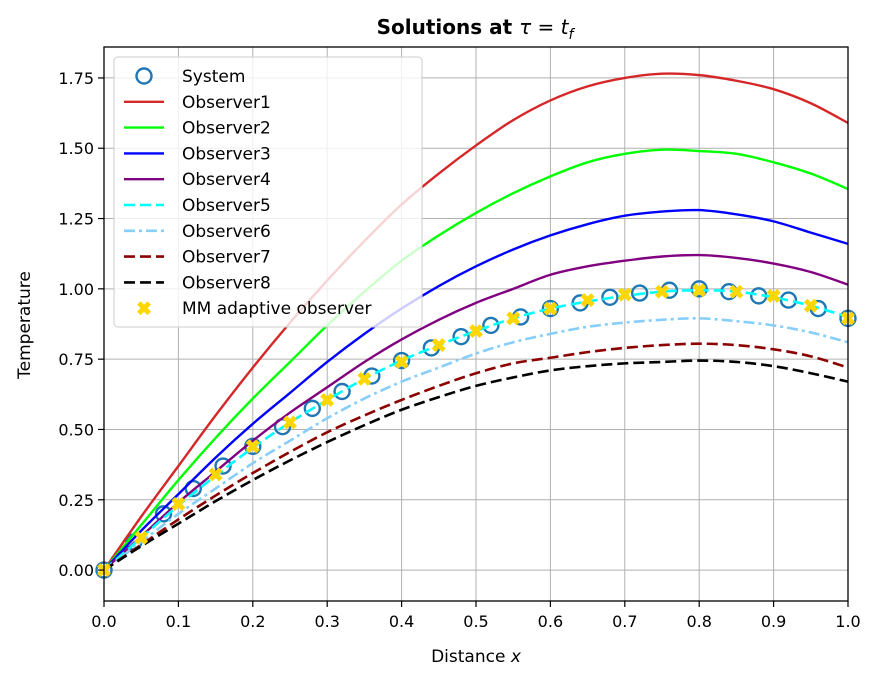  What do you see at coordinates (847, 621) in the screenshot?
I see `x-tick-label: 1.0` at bounding box center [847, 621].